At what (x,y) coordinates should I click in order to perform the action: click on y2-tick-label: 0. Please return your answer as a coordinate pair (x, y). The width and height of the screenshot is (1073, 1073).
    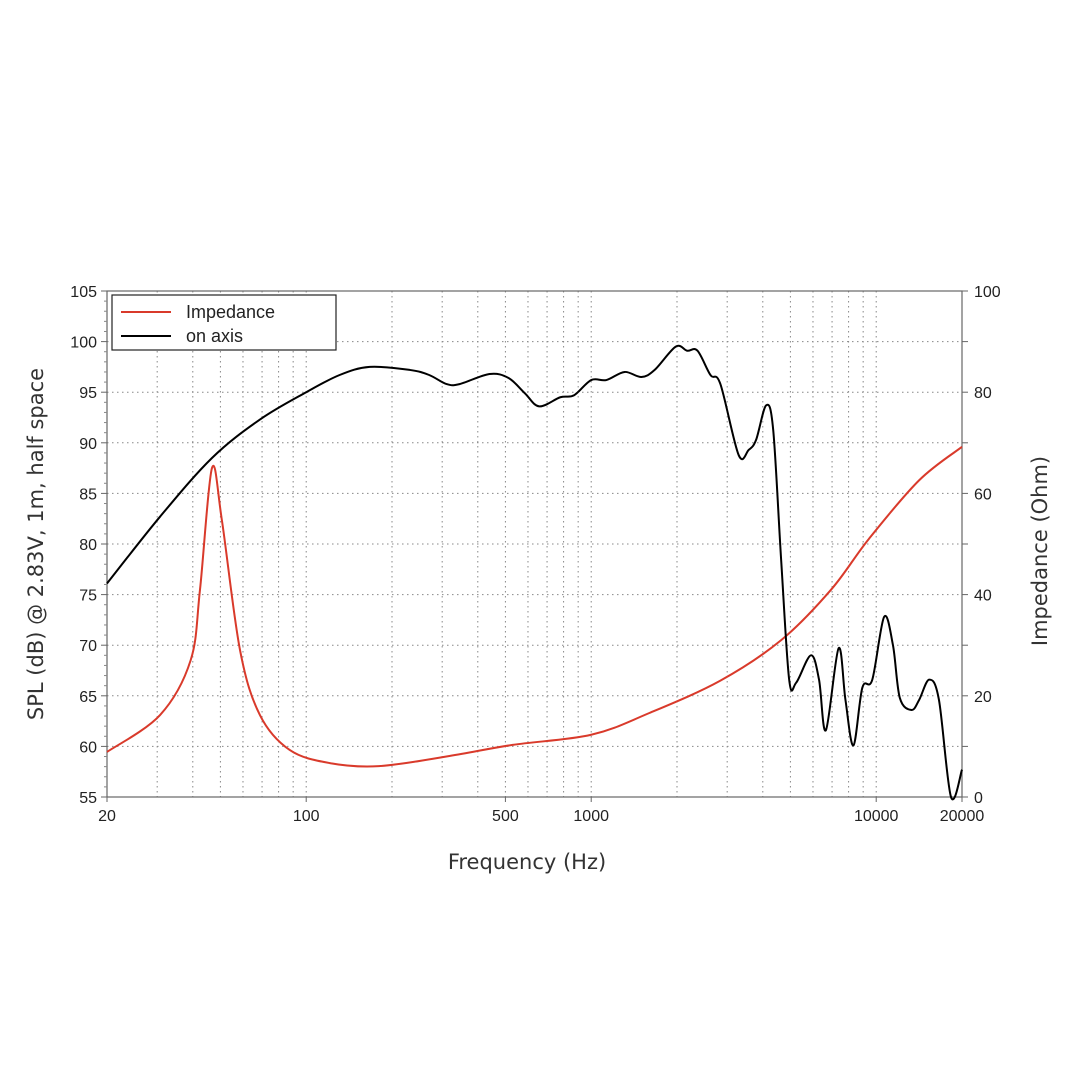
    Looking at the image, I should click on (978, 798).